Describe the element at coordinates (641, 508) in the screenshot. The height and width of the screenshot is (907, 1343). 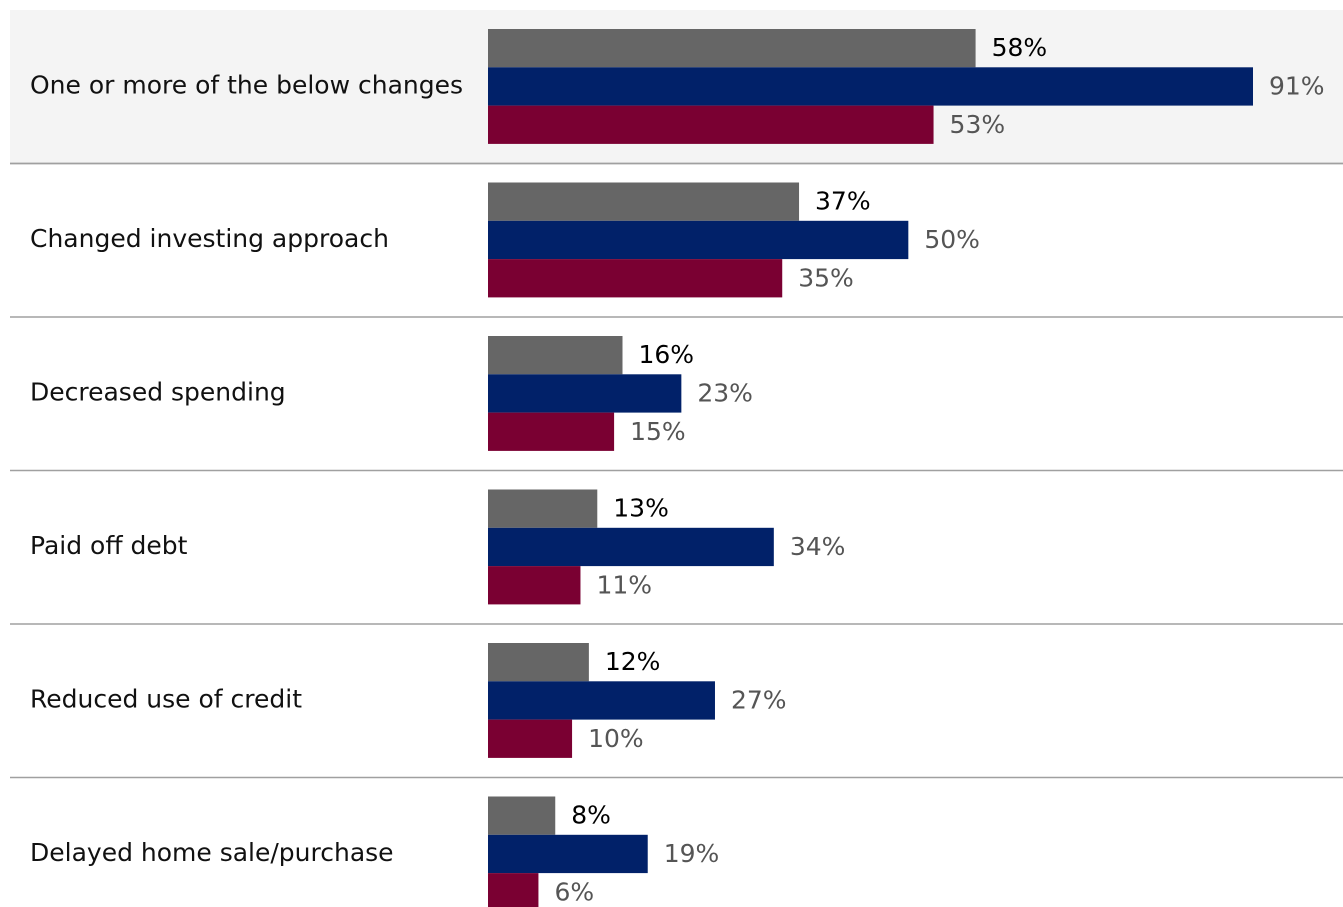
I see `data-label: 13%` at that location.